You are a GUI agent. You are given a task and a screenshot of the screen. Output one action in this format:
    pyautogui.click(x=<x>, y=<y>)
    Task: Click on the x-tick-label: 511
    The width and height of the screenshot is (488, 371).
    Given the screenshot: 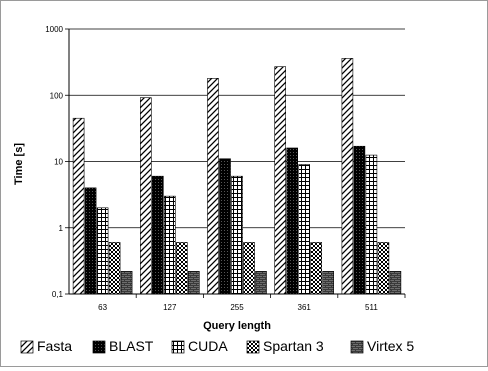 What is the action you would take?
    pyautogui.click(x=371, y=307)
    